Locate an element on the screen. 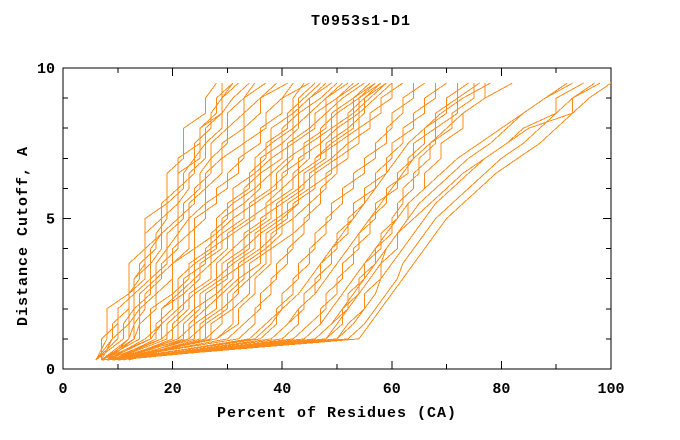 The width and height of the screenshot is (680, 440). x-tick-label: 20 is located at coordinates (173, 389).